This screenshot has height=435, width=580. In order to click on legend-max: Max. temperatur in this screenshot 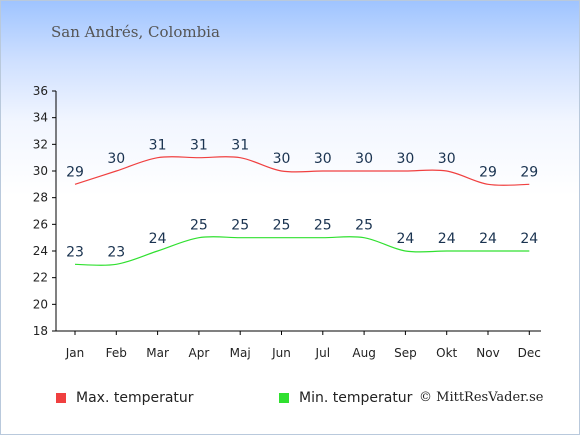, I will do `click(125, 398)`.